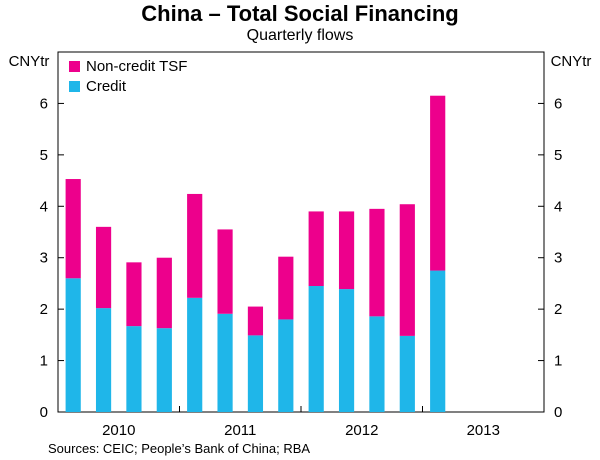 The image size is (600, 460). What do you see at coordinates (558, 309) in the screenshot?
I see `y-tick-label-right: 2` at bounding box center [558, 309].